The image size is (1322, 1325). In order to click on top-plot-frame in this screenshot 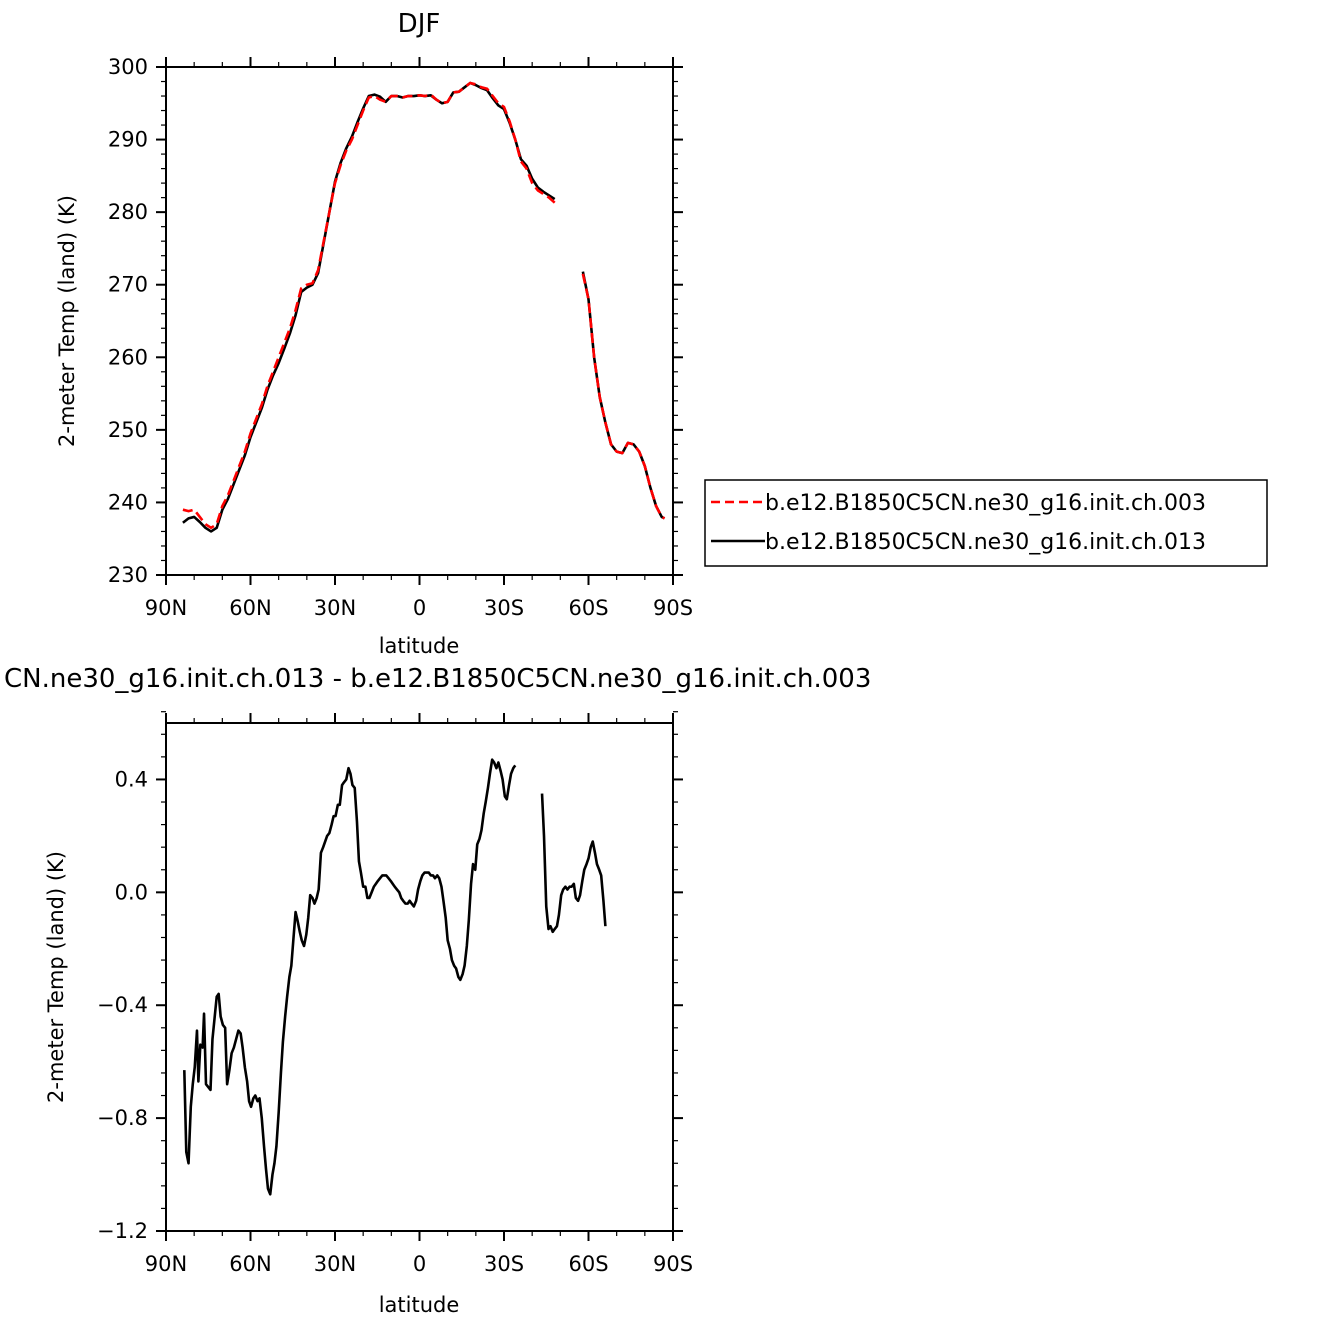, I will do `click(419, 321)`.